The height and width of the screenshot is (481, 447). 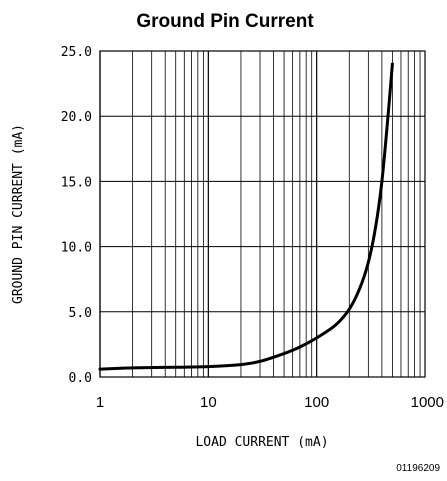 I want to click on y-tick-label: 25.0, so click(x=76, y=52).